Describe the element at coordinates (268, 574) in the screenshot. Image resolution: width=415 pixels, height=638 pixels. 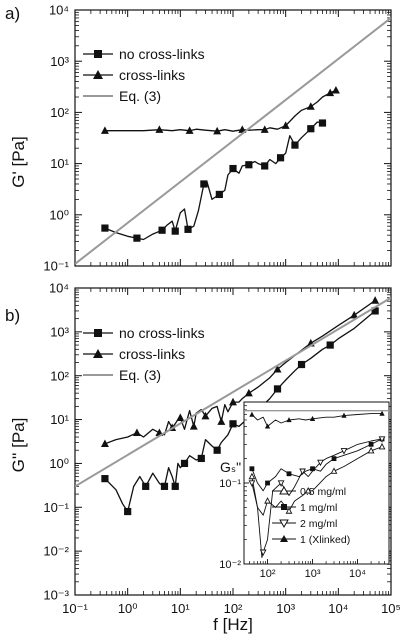
I see `inset-x-tick-label: 10²` at that location.